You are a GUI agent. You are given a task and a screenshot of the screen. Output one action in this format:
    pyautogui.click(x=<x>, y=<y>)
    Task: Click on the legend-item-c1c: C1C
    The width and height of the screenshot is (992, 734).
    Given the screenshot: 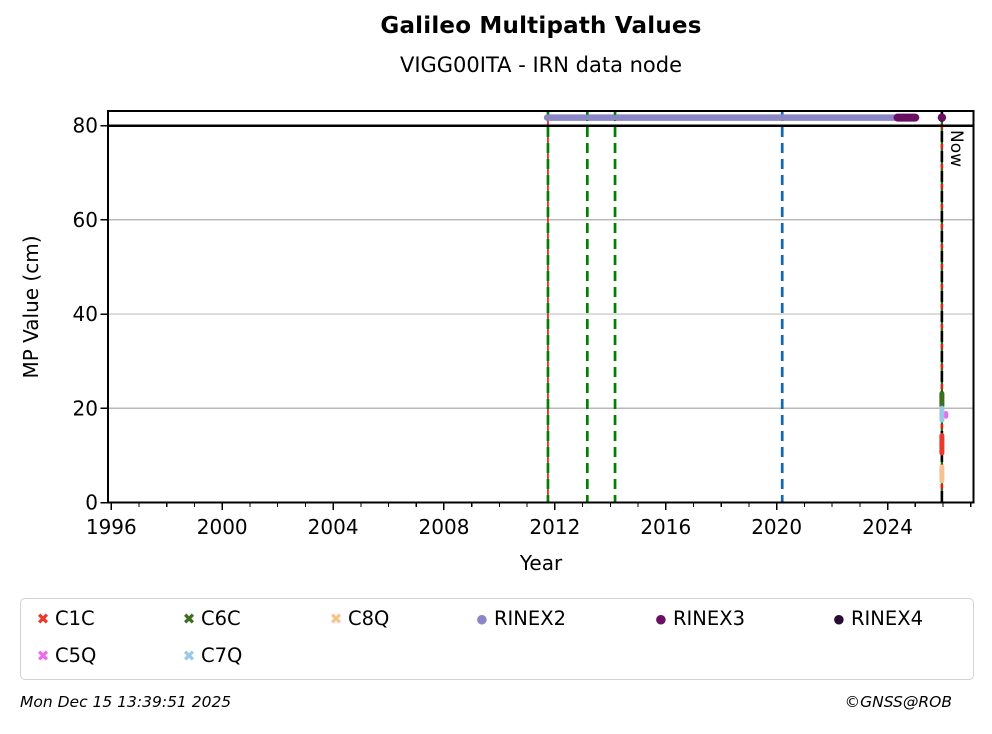 What is the action you would take?
    pyautogui.click(x=75, y=618)
    